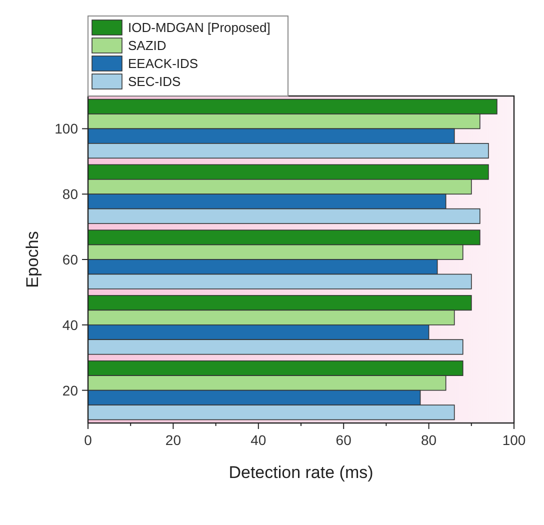 The width and height of the screenshot is (544, 525). Describe the element at coordinates (163, 63) in the screenshot. I see `legend-label: EEACK-IDS` at that location.